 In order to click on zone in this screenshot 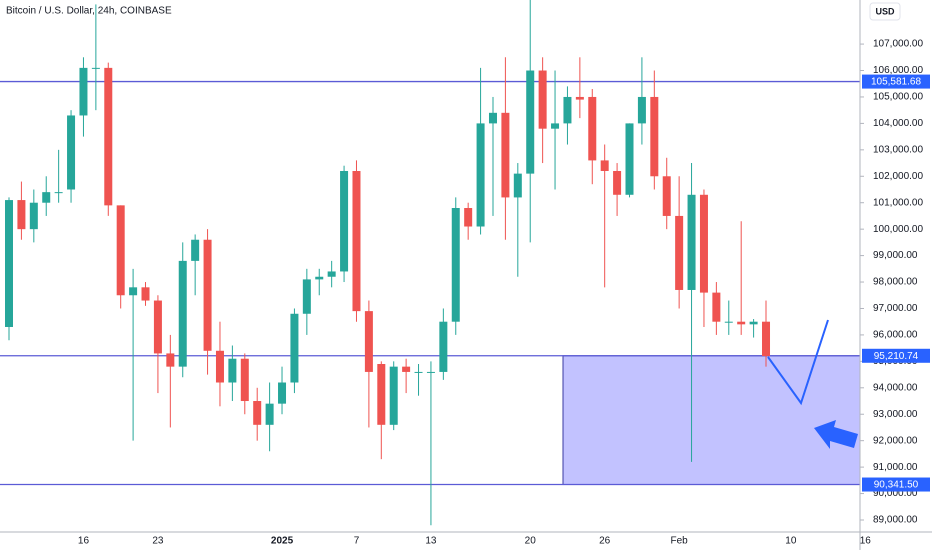, I will do `click(711, 420)`.